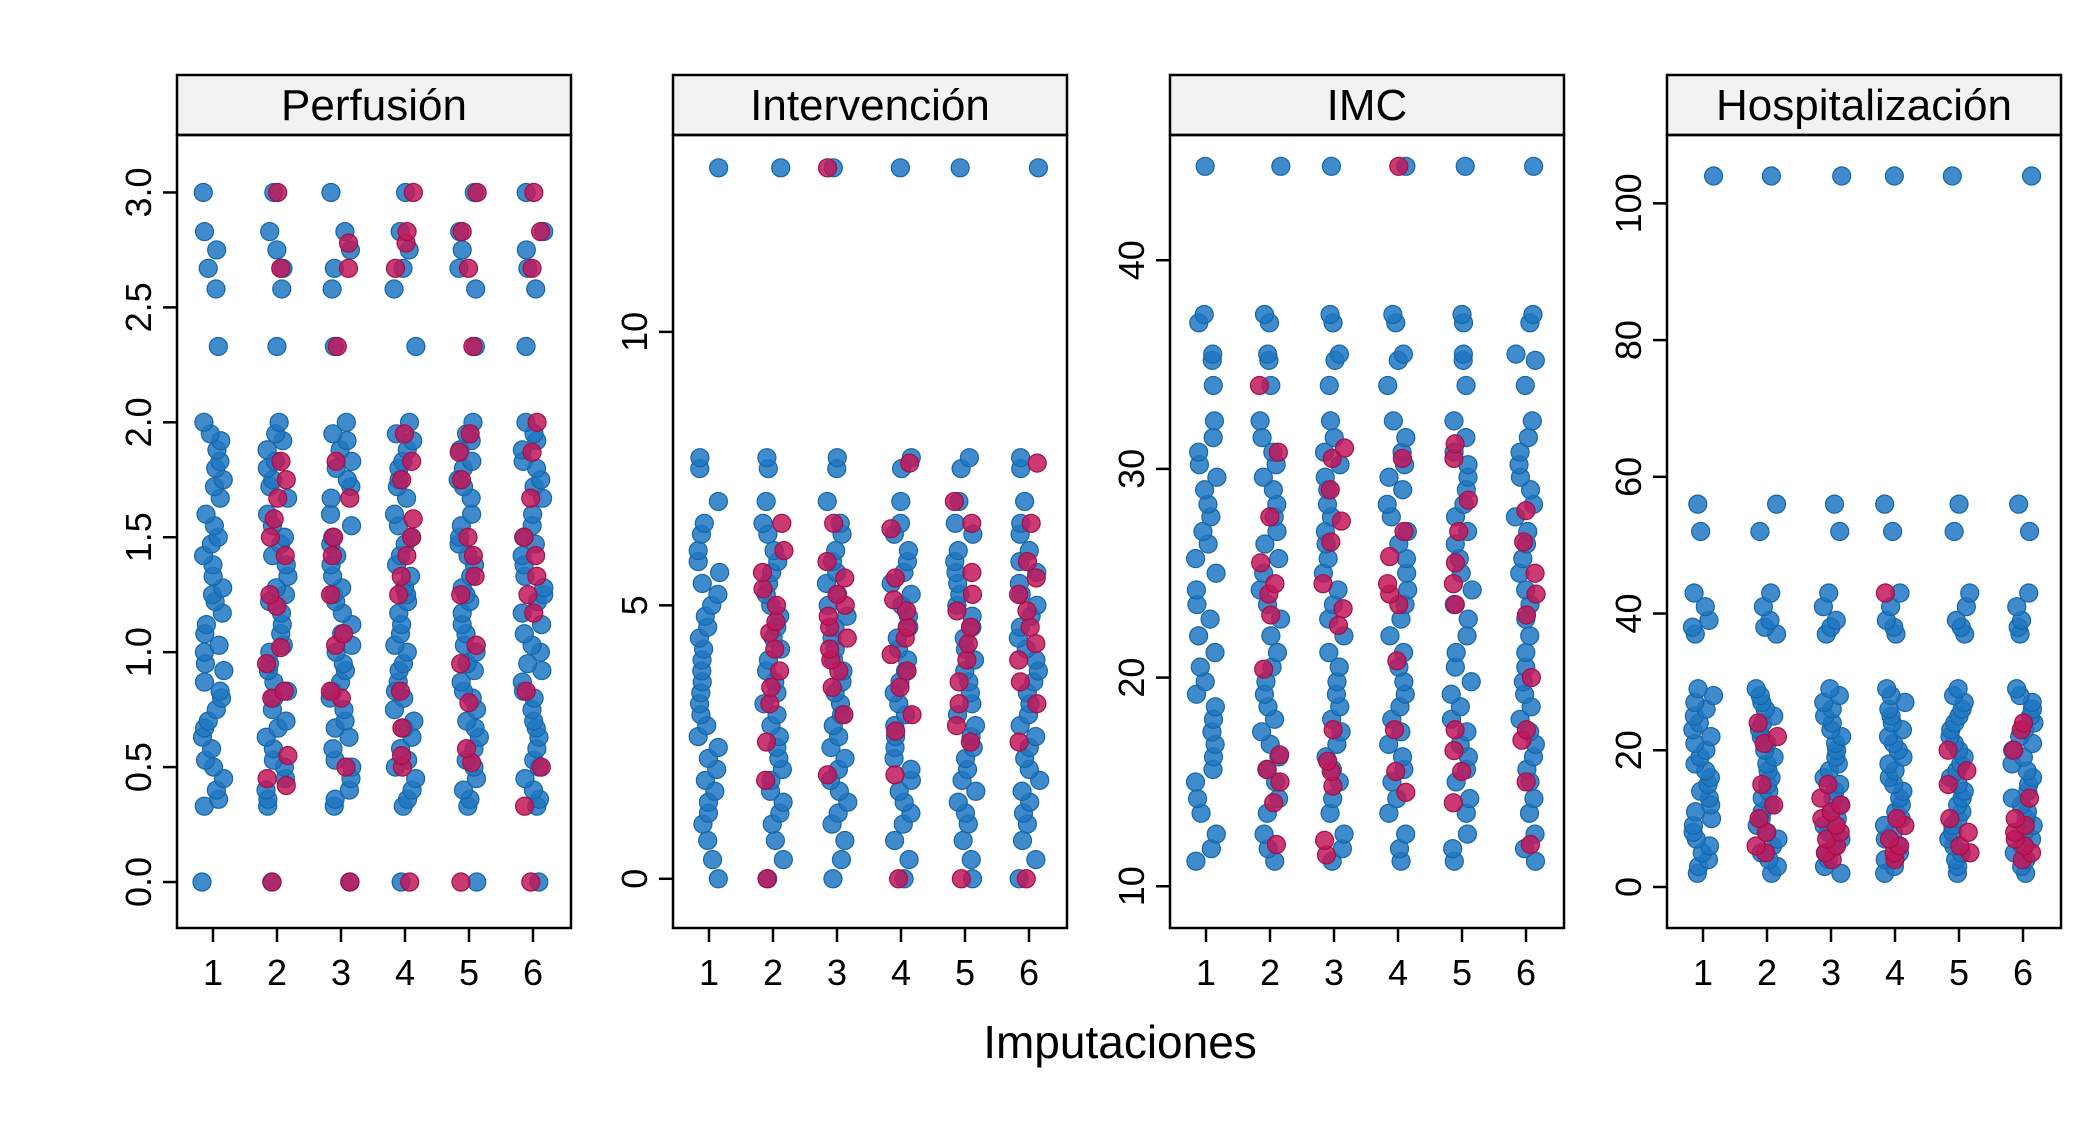 The width and height of the screenshot is (2100, 1140). Describe the element at coordinates (1120, 1042) in the screenshot. I see `x-axis-label: Imputaciones` at that location.